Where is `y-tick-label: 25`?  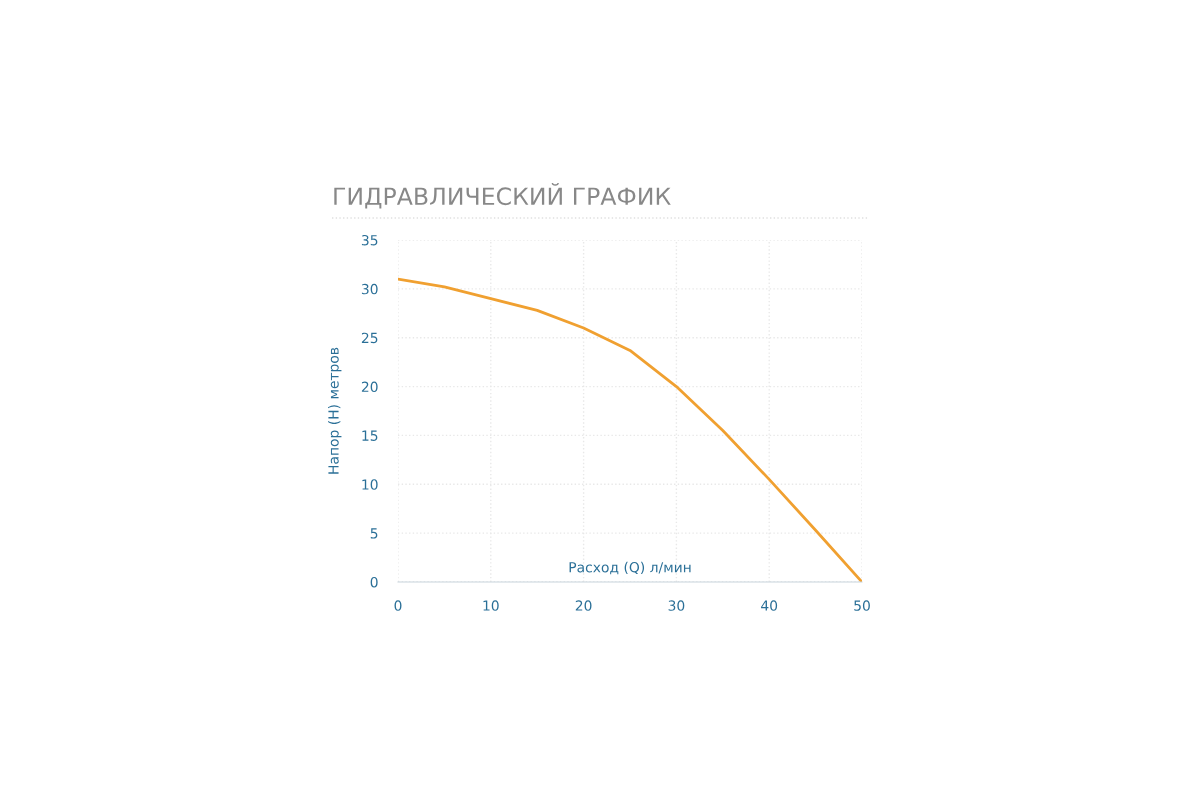
y-tick-label: 25 is located at coordinates (369, 338).